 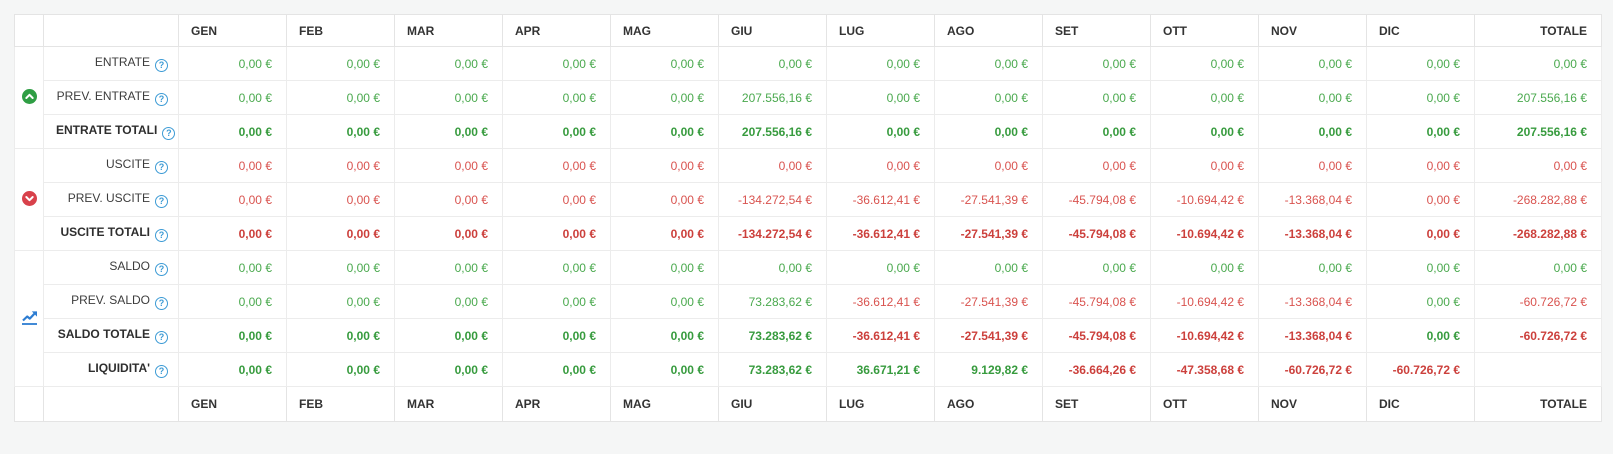 What do you see at coordinates (127, 164) in the screenshot?
I see `row-label-text: USCITE` at bounding box center [127, 164].